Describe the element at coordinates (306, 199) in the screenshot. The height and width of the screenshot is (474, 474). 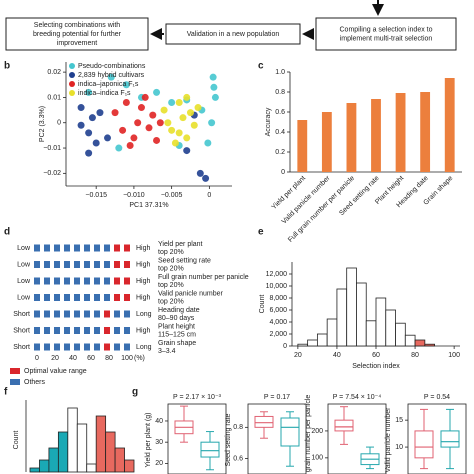
I see `x-tick-label: Valid panicle number` at that location.